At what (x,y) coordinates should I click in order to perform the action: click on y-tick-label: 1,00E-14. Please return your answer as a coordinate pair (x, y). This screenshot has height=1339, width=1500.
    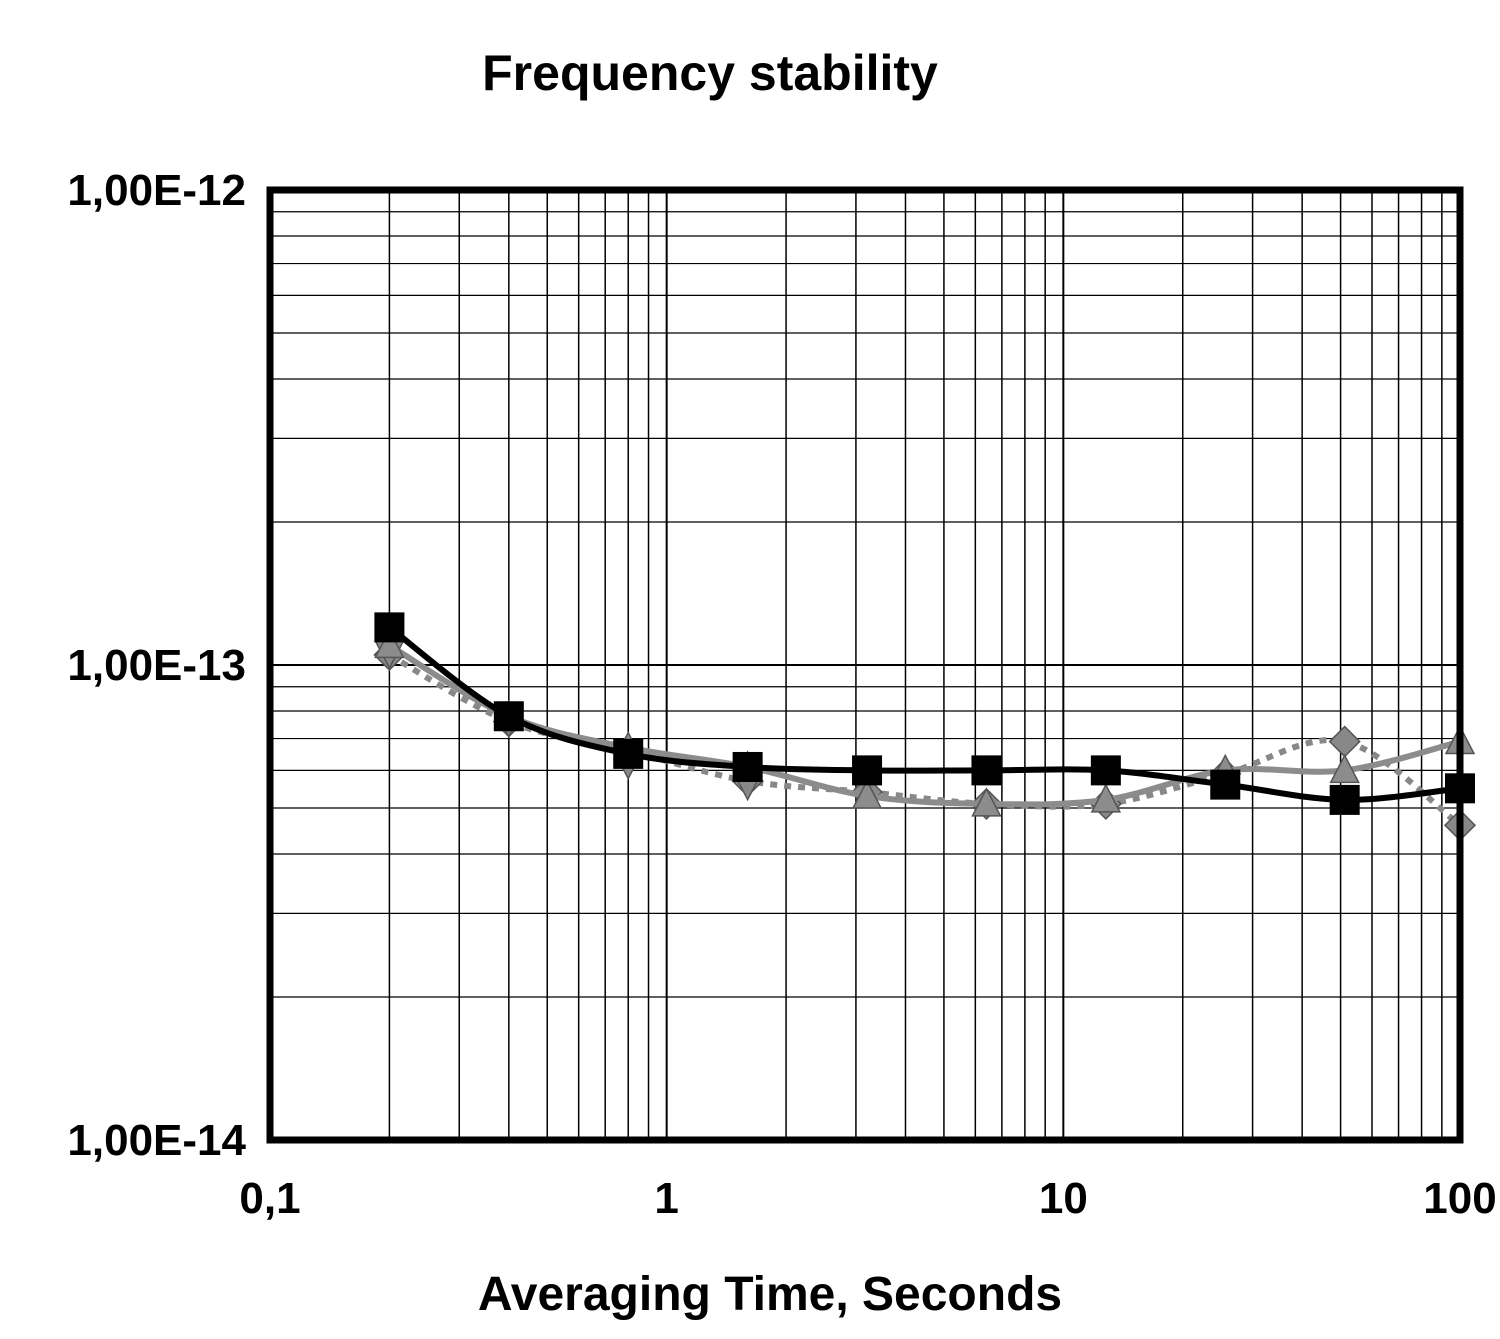
    Looking at the image, I should click on (156, 1140).